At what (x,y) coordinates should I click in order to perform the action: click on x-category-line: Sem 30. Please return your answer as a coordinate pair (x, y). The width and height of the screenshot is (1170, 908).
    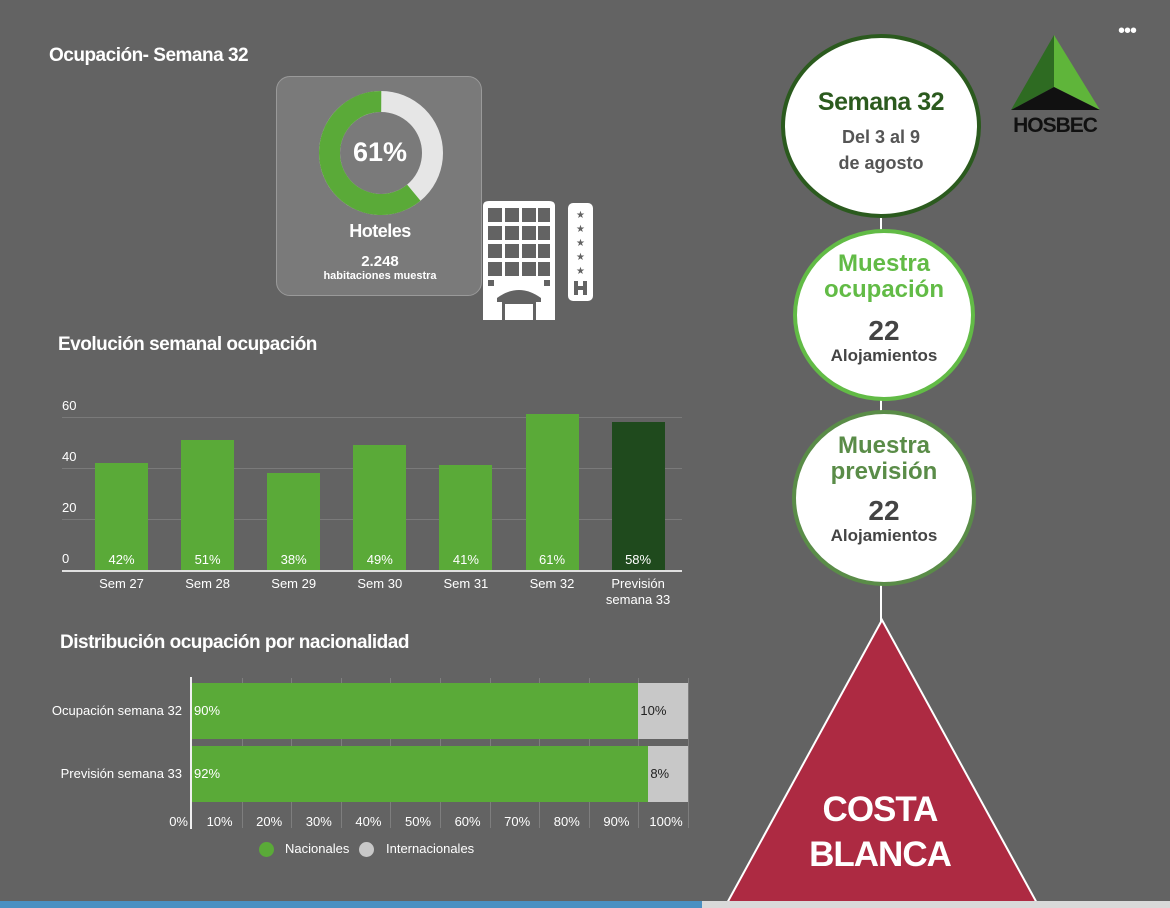
    Looking at the image, I should click on (380, 583).